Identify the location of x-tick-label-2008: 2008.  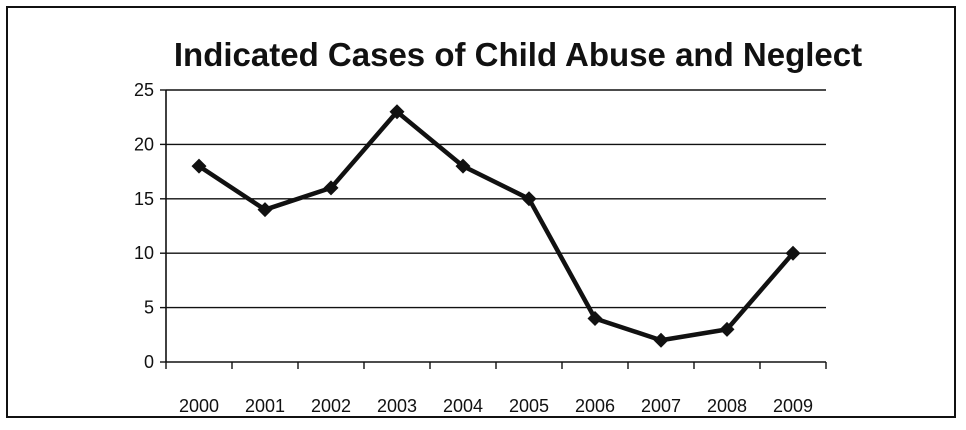
(727, 406).